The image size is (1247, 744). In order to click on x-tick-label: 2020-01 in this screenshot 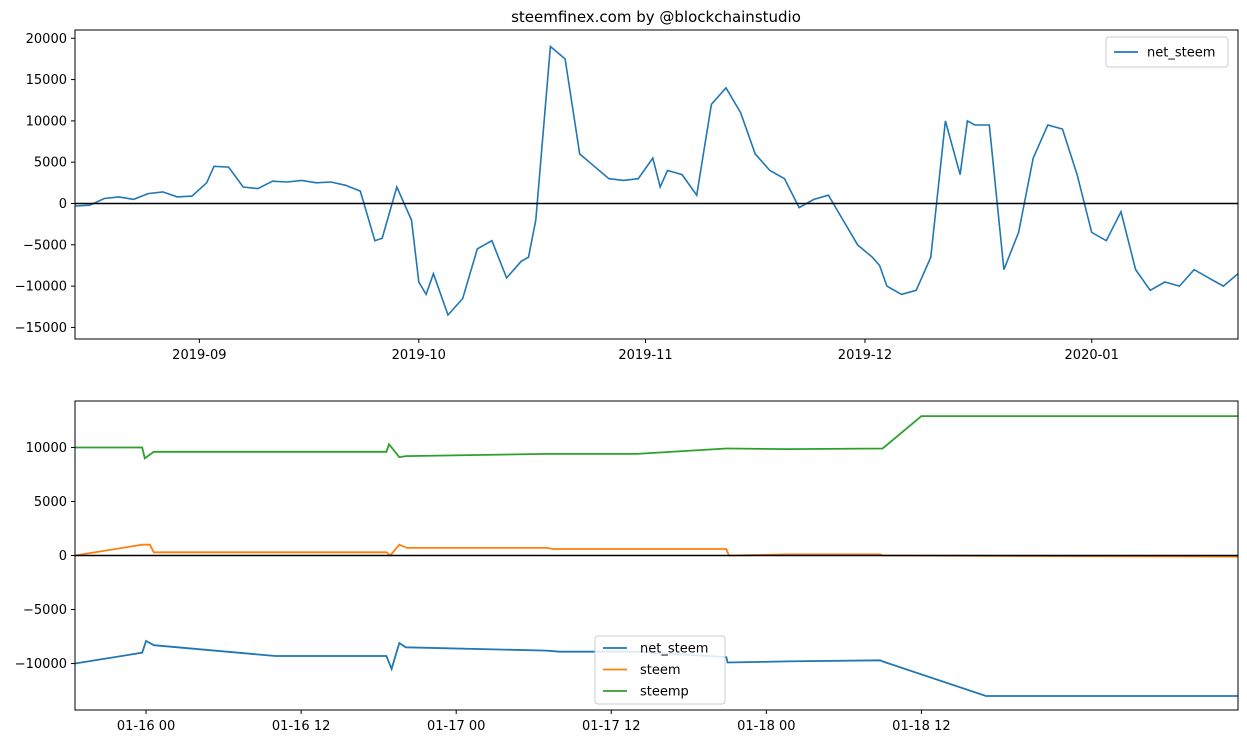, I will do `click(1092, 355)`.